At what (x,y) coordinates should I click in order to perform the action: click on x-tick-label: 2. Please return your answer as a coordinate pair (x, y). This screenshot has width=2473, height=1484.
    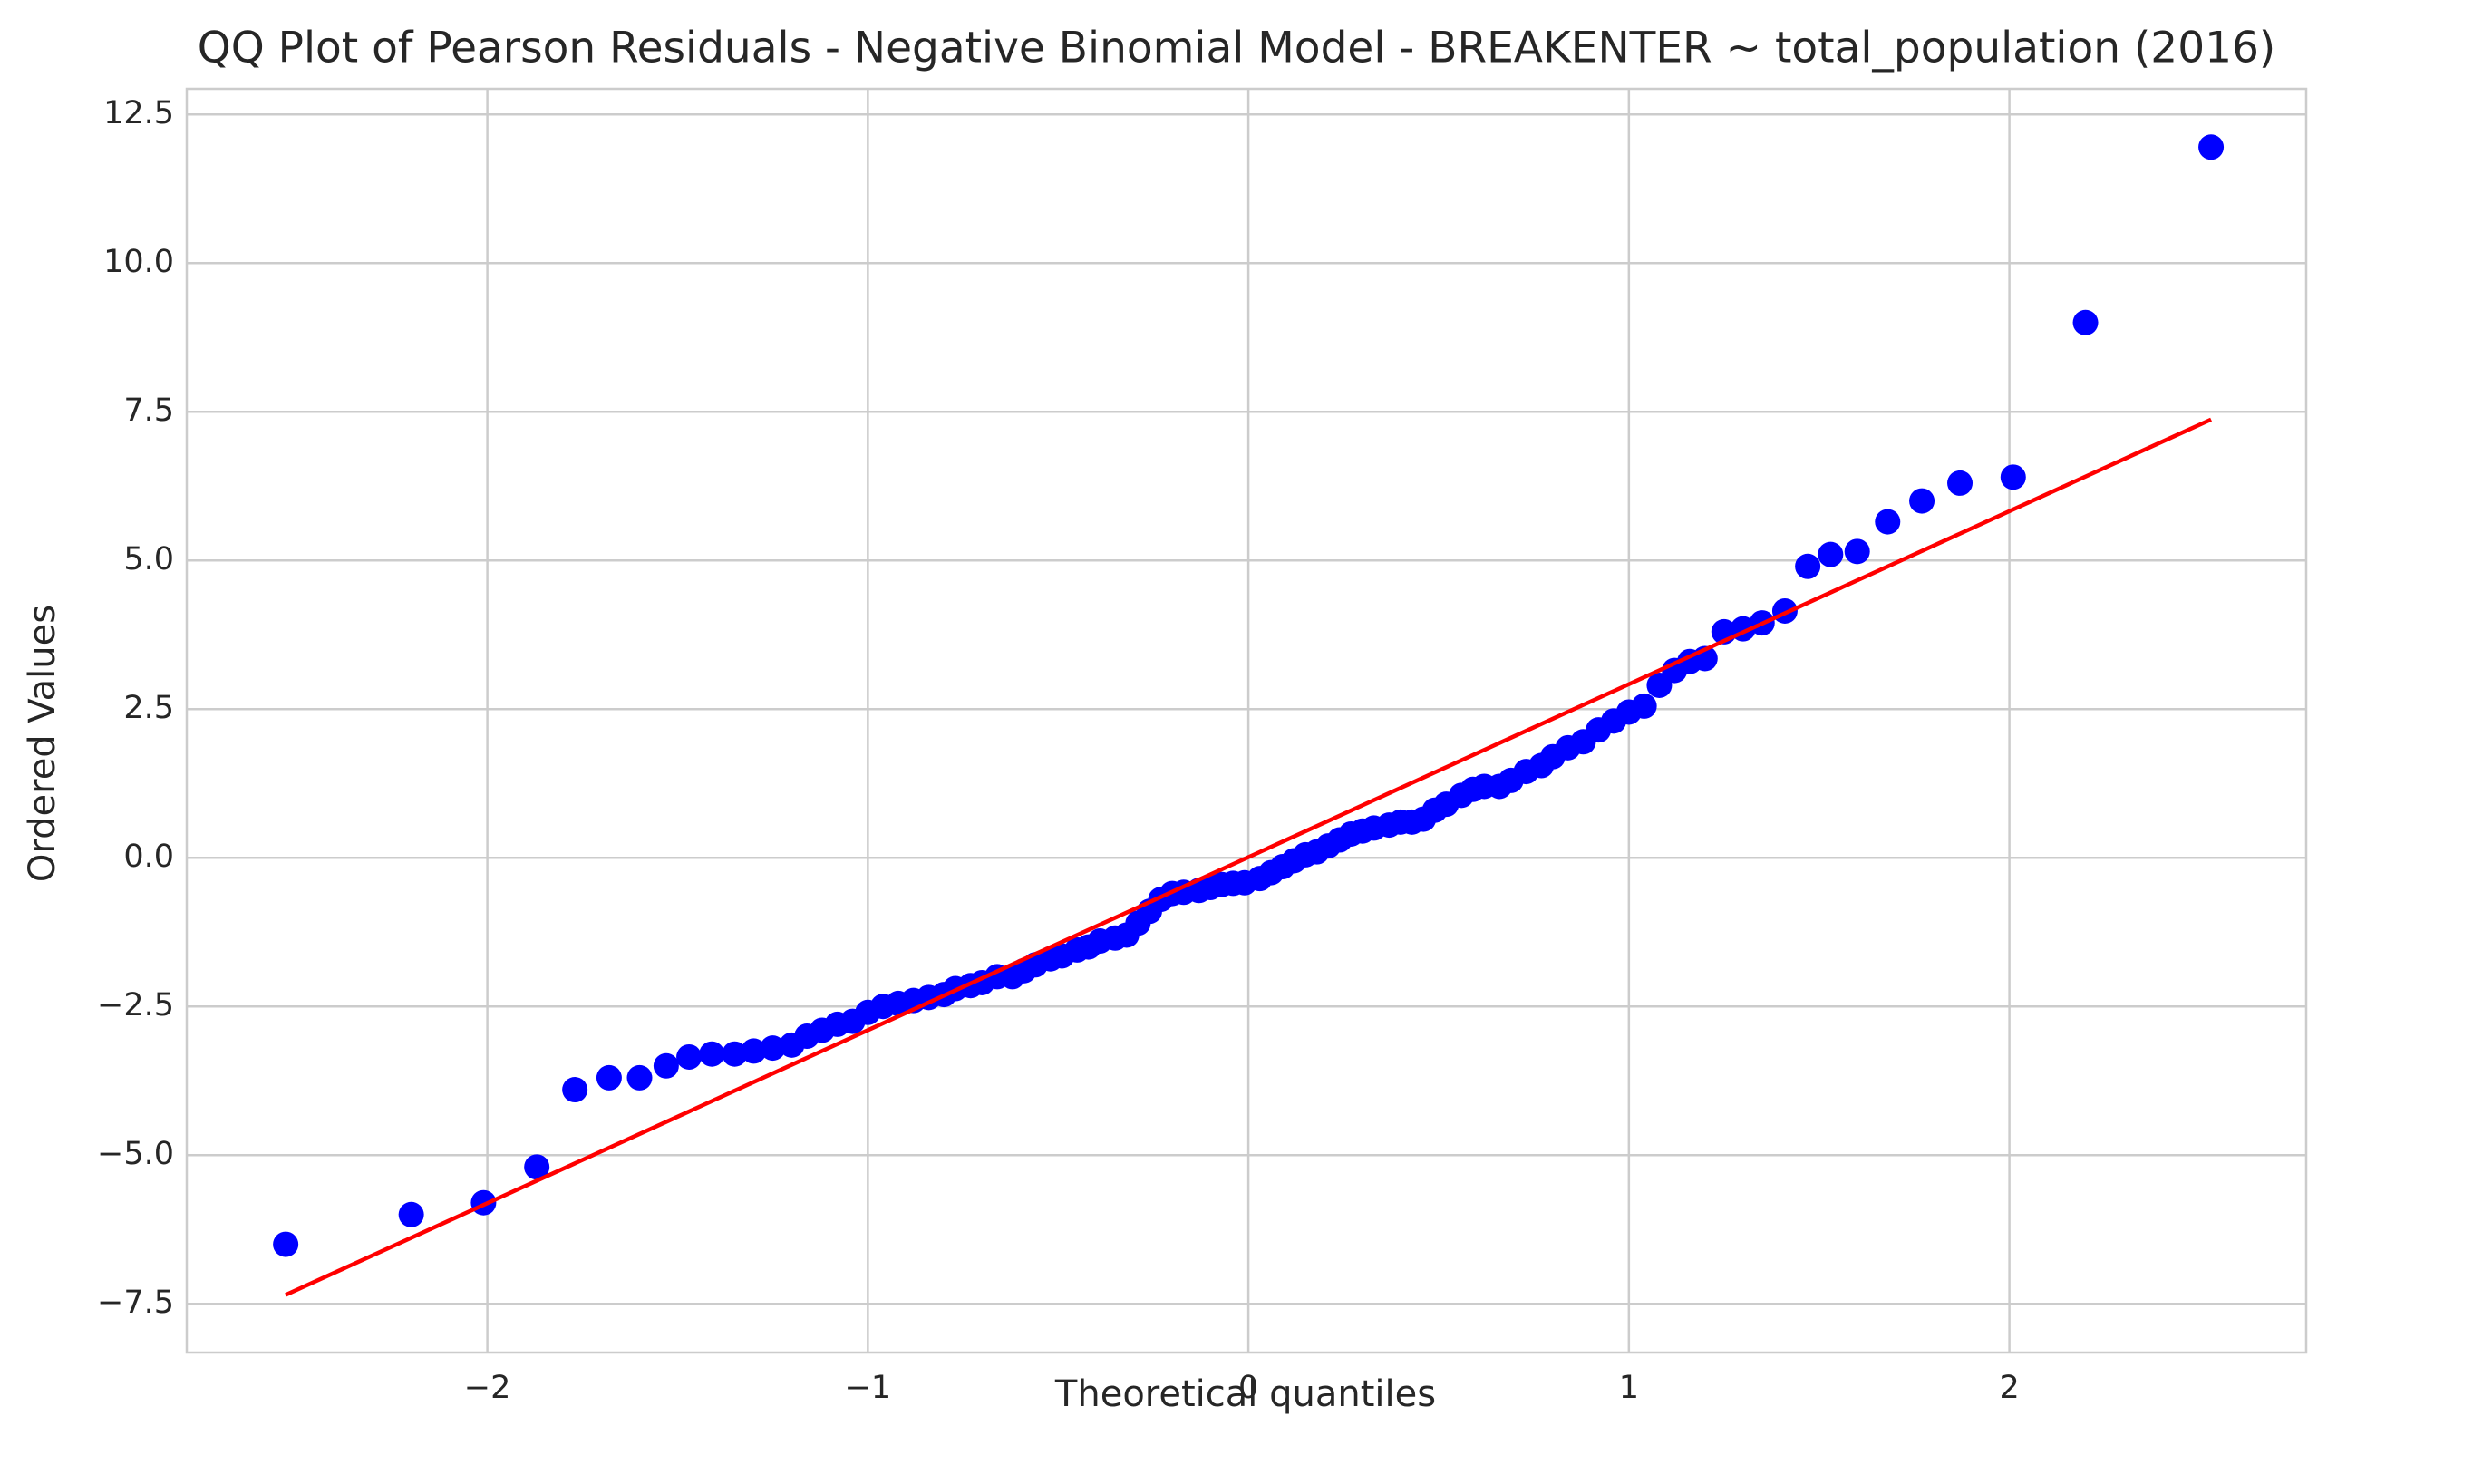
    Looking at the image, I should click on (2009, 1388).